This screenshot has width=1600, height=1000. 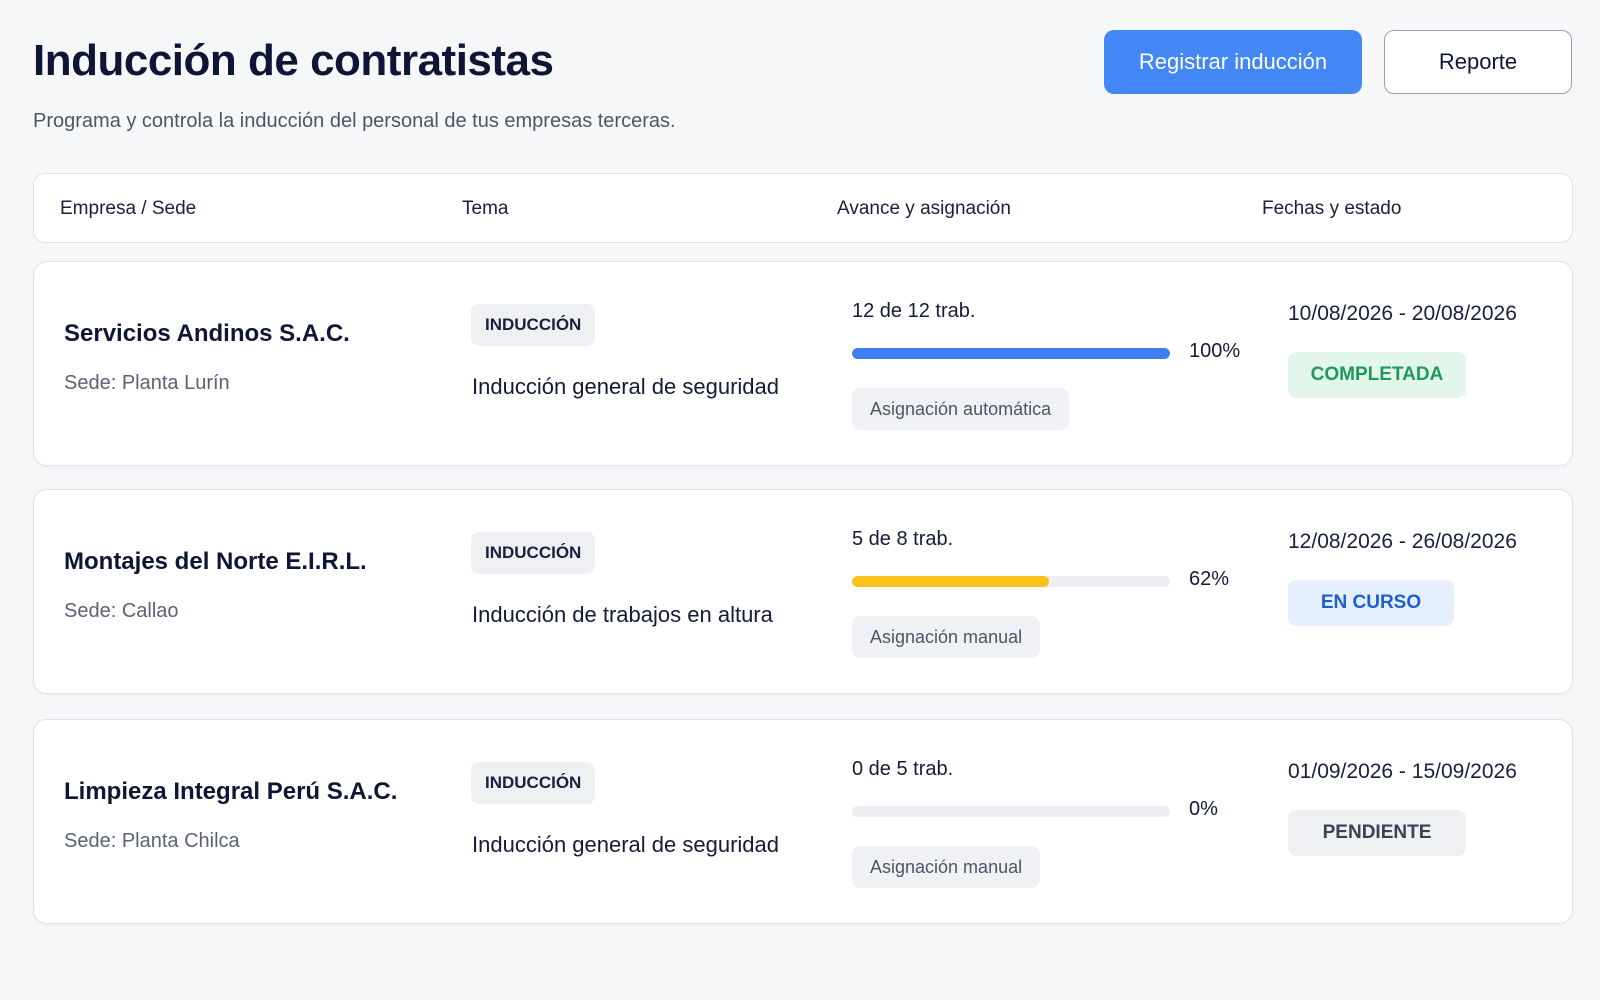 I want to click on date-range: 12/08/2026 - 26/08/2026, so click(x=1402, y=541).